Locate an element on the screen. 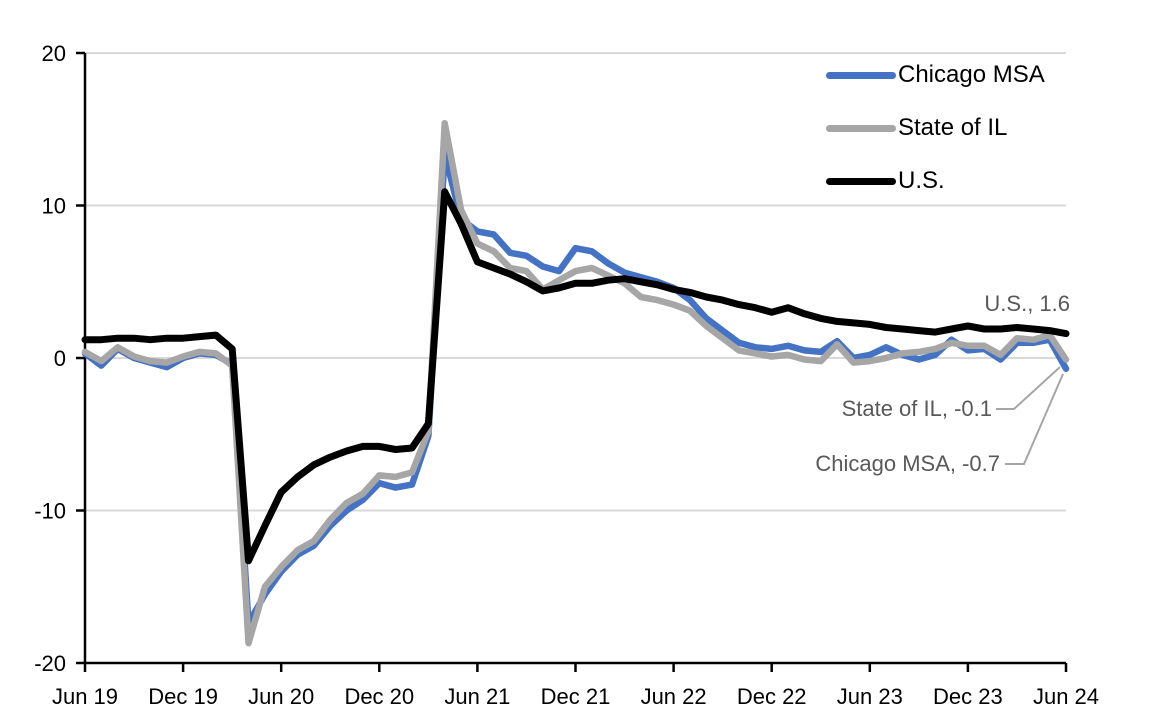 The image size is (1152, 715). x-tick-label-jun-20: Jun 20 is located at coordinates (281, 696).